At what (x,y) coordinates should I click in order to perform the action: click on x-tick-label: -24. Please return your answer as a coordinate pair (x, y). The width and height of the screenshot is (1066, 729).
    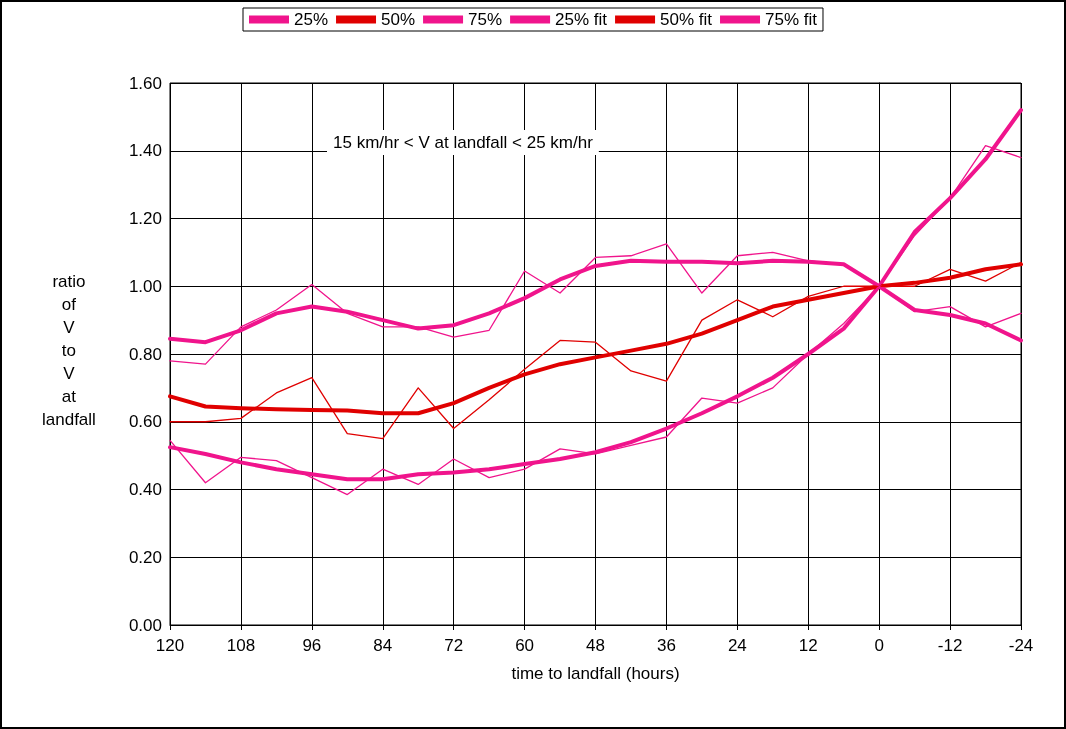
    Looking at the image, I should click on (1021, 645).